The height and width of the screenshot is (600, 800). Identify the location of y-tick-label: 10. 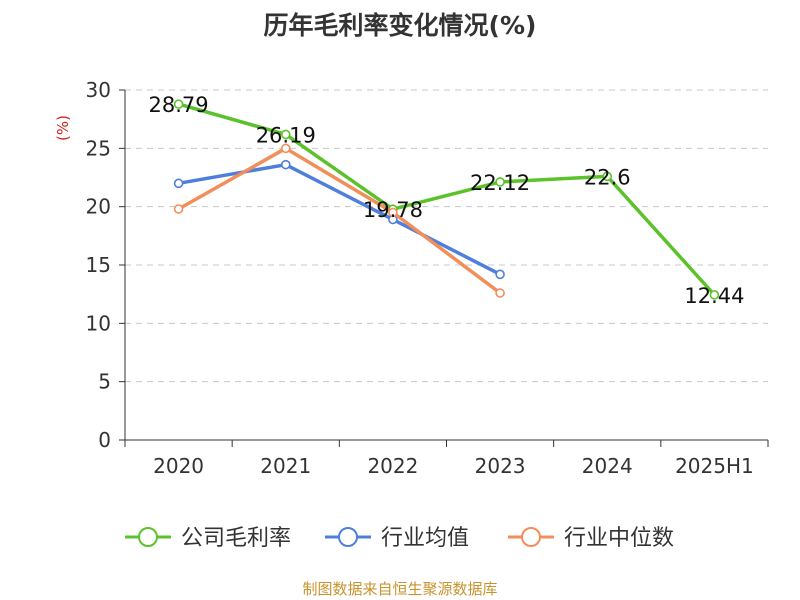
(98, 323).